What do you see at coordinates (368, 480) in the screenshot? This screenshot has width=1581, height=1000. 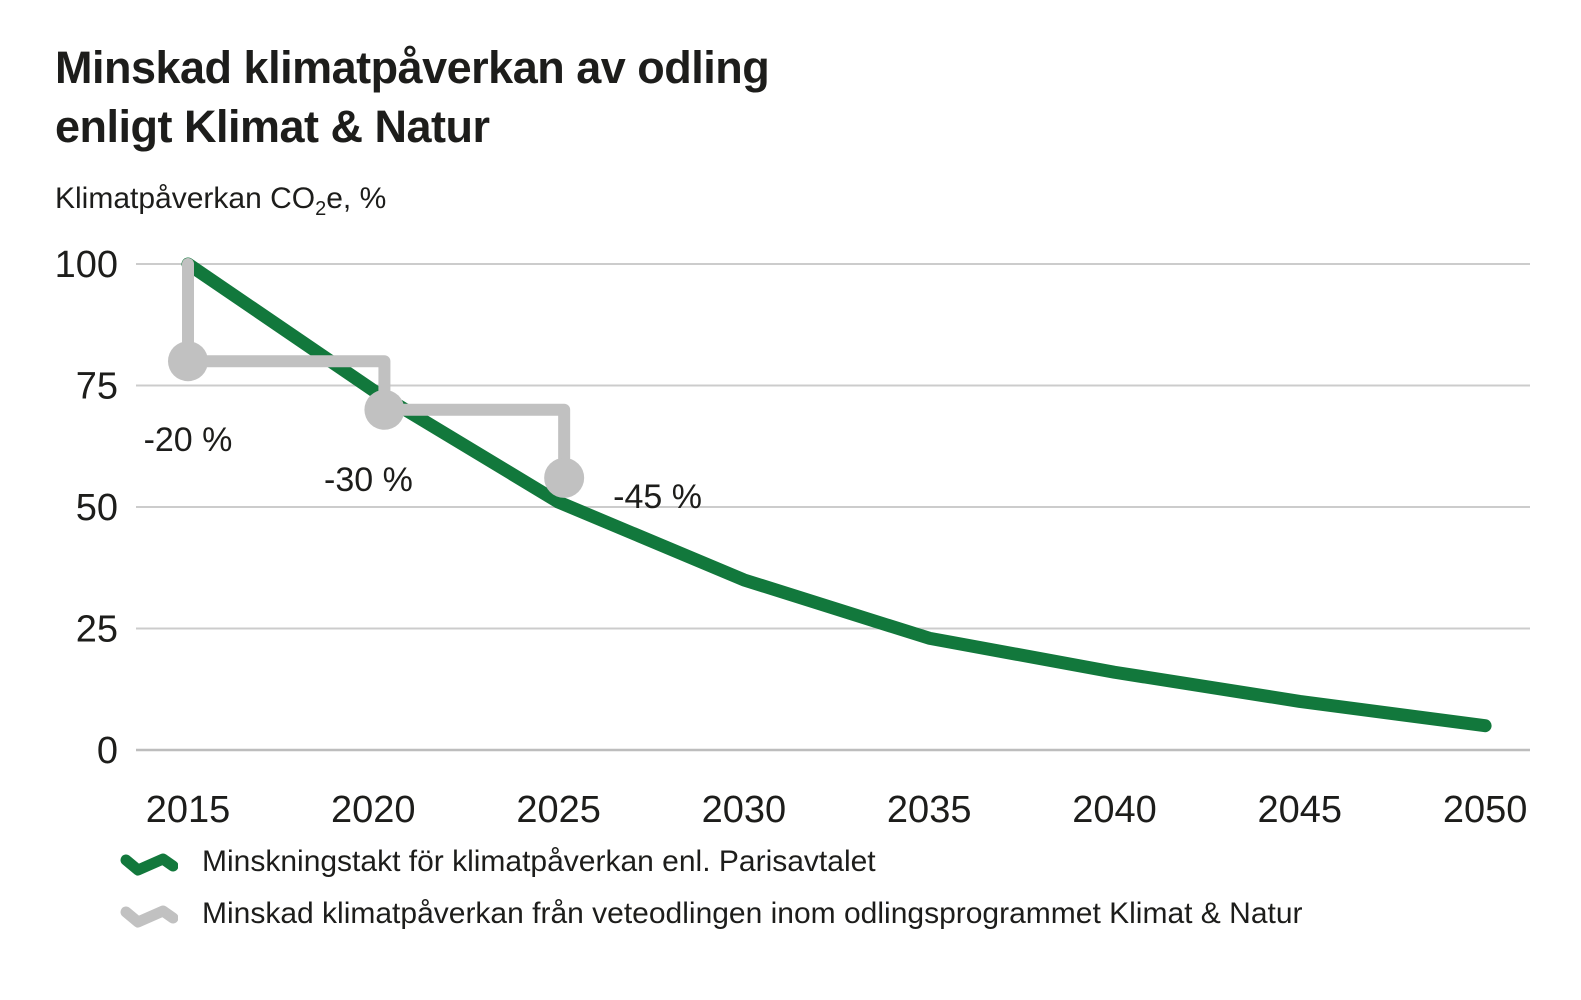 I see `data-point-label-1: -30 %` at bounding box center [368, 480].